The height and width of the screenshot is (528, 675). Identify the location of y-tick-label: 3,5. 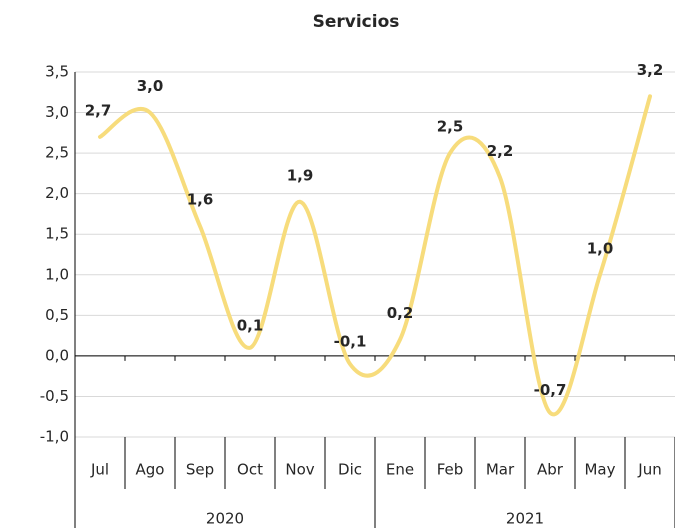
(57, 72).